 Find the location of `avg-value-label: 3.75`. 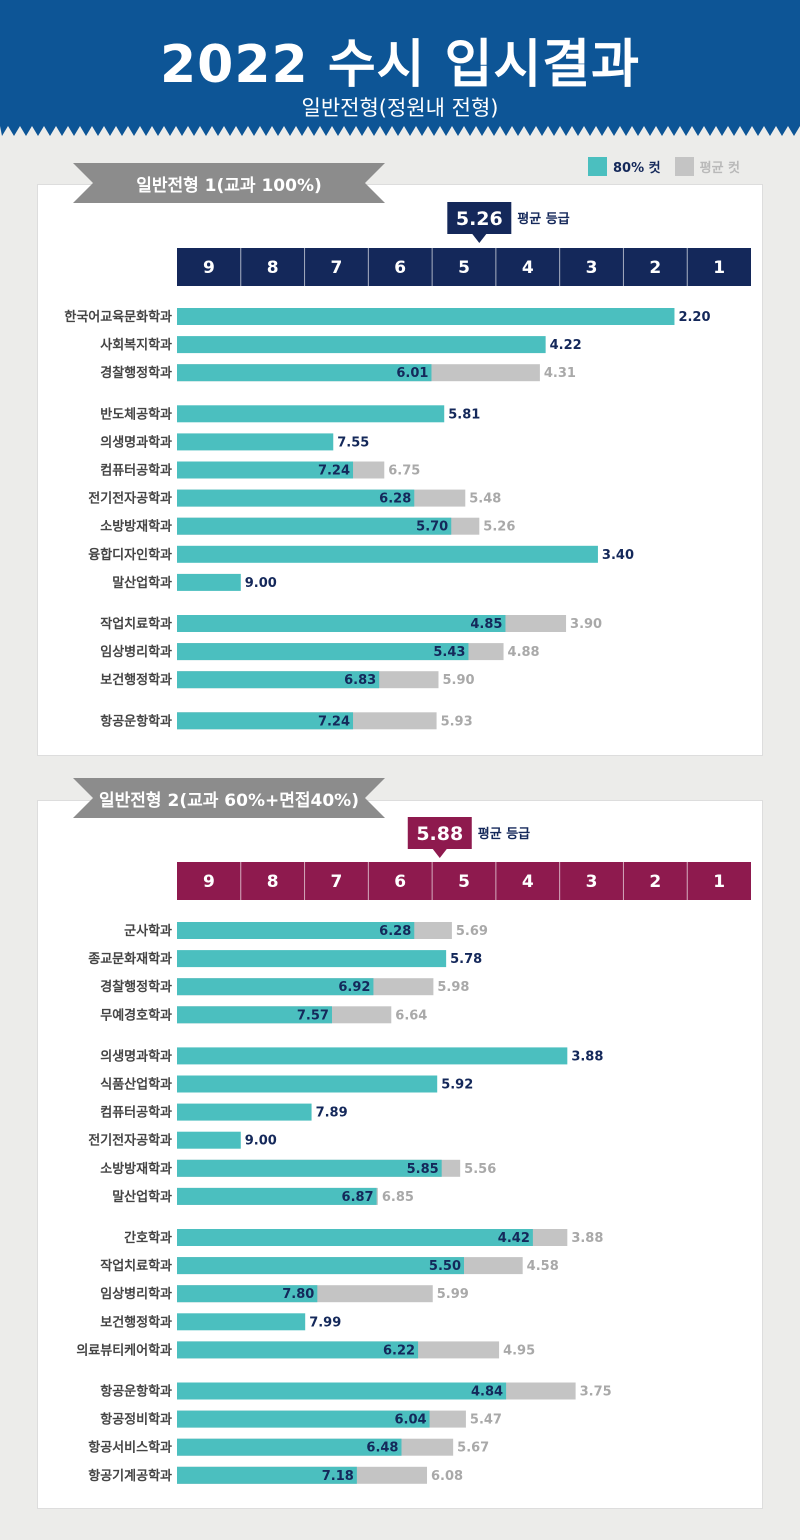

avg-value-label: 3.75 is located at coordinates (596, 1392).